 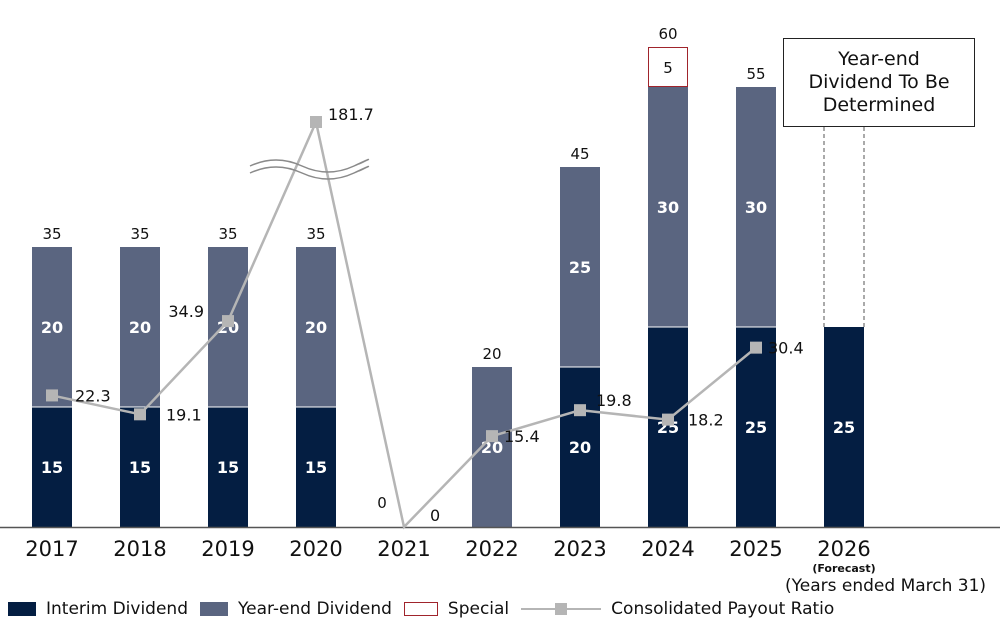 What do you see at coordinates (755, 549) in the screenshot?
I see `tick-label-2025: 2025` at bounding box center [755, 549].